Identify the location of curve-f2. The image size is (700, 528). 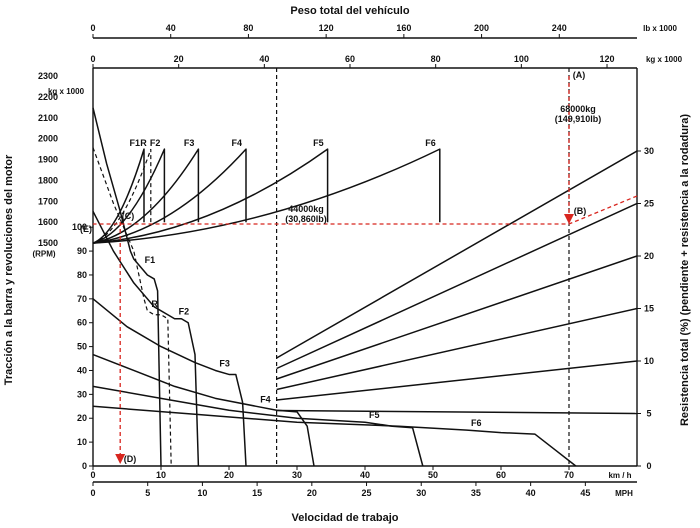
(146, 338).